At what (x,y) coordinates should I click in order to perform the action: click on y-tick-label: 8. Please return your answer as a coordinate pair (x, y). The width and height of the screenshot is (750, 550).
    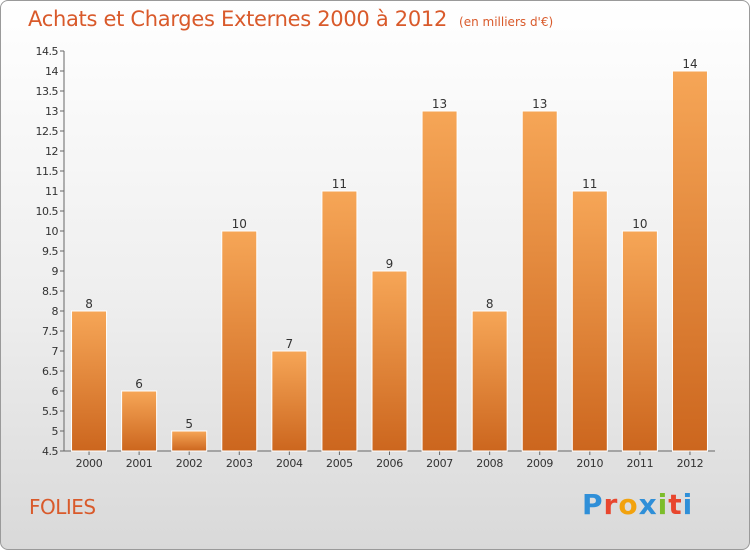
    Looking at the image, I should click on (55, 311).